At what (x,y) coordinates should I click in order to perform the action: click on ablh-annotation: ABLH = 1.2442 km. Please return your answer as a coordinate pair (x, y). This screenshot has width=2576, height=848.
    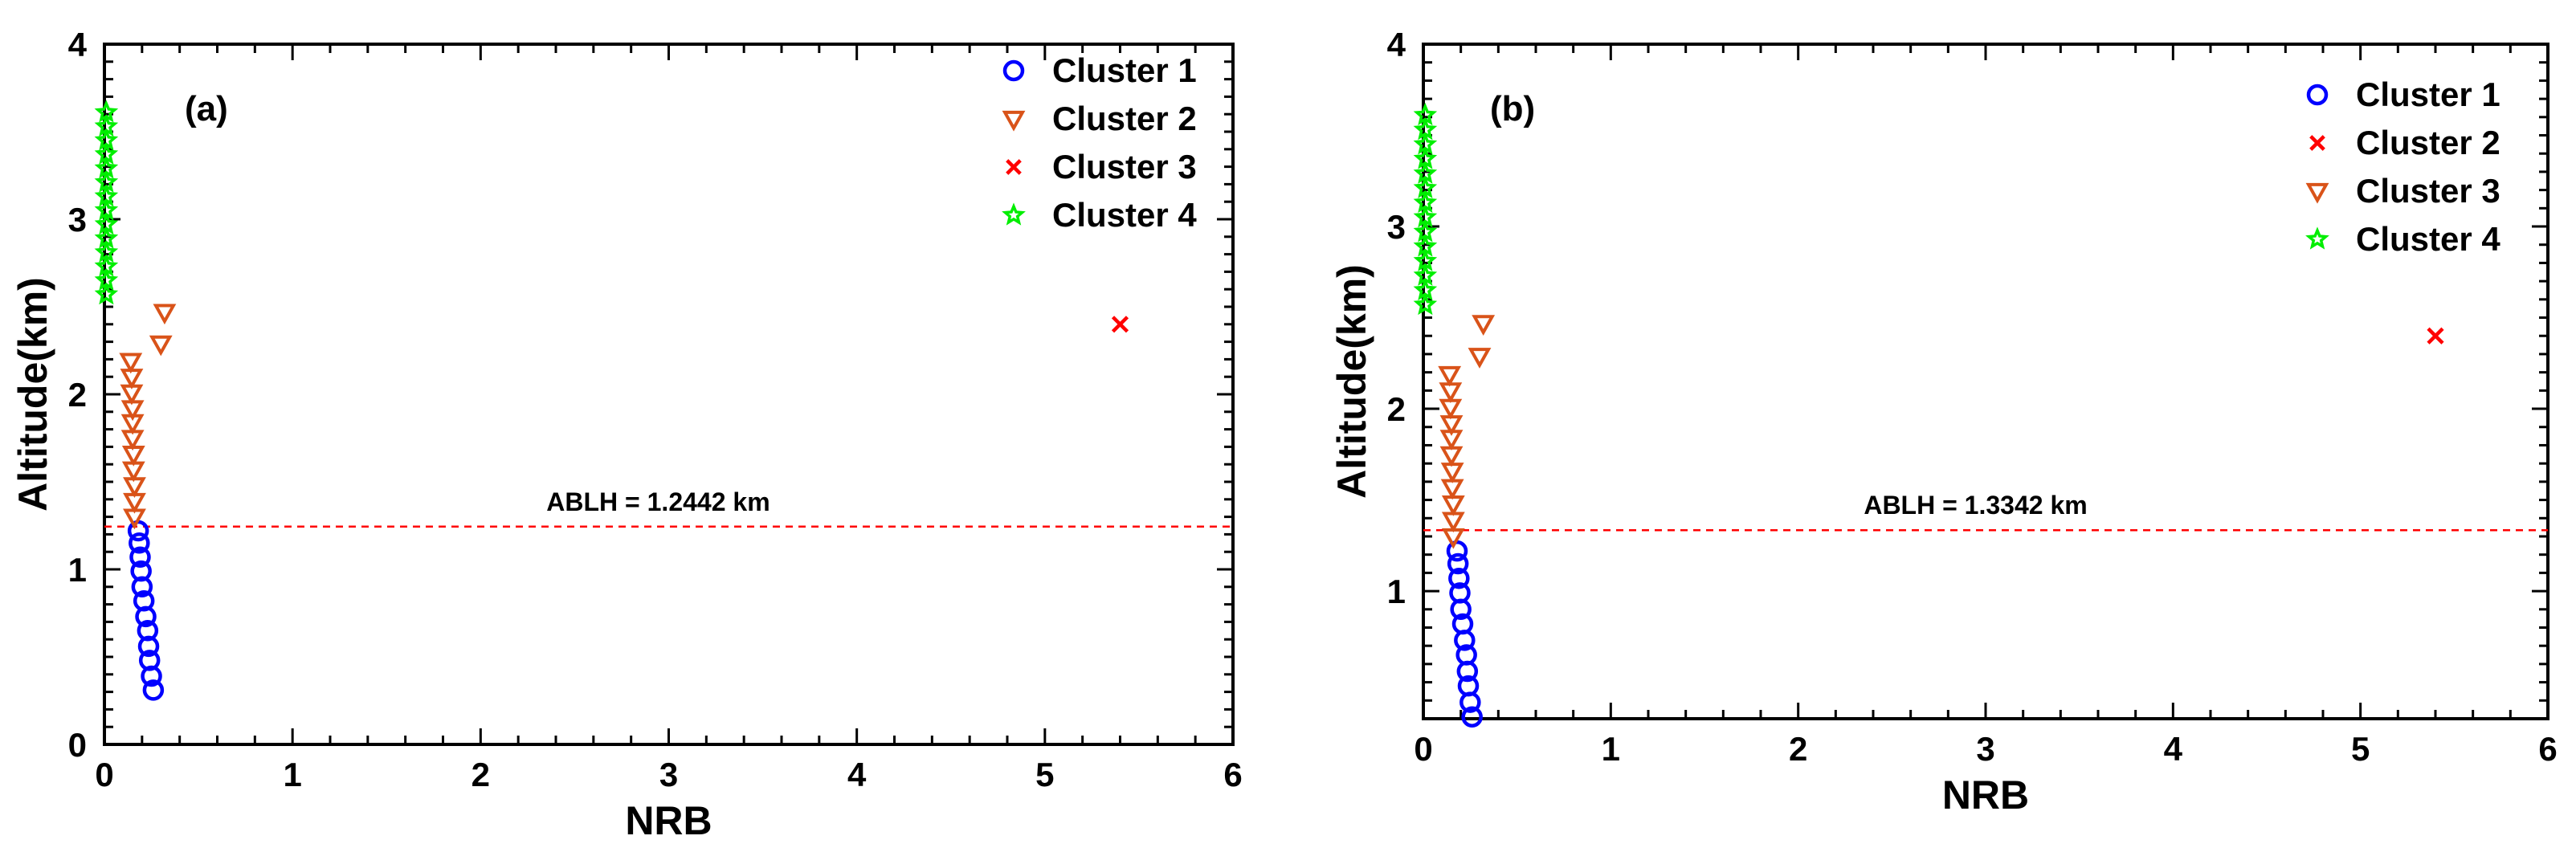
    Looking at the image, I should click on (658, 501).